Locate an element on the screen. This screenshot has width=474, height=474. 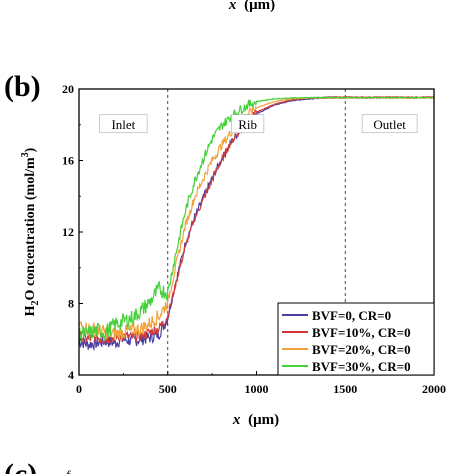
legend-label: BVF=10%, CR=0 is located at coordinates (361, 332).